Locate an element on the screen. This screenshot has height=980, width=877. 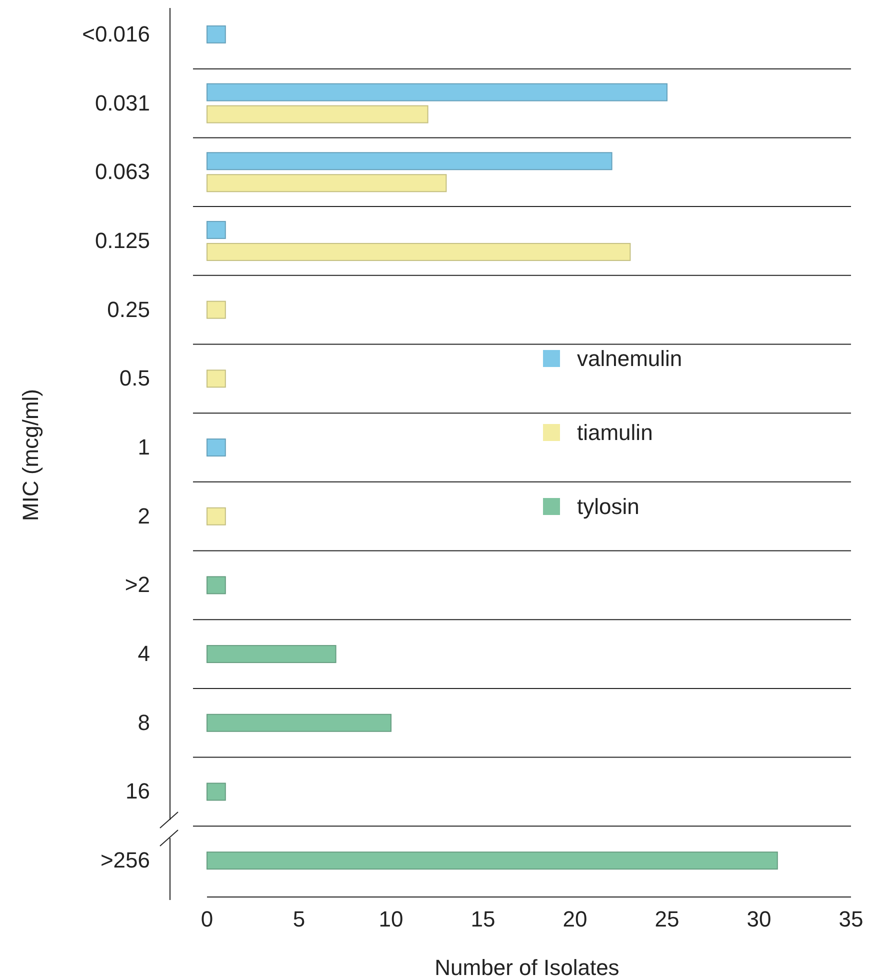
x-tick-label: 30 is located at coordinates (759, 919).